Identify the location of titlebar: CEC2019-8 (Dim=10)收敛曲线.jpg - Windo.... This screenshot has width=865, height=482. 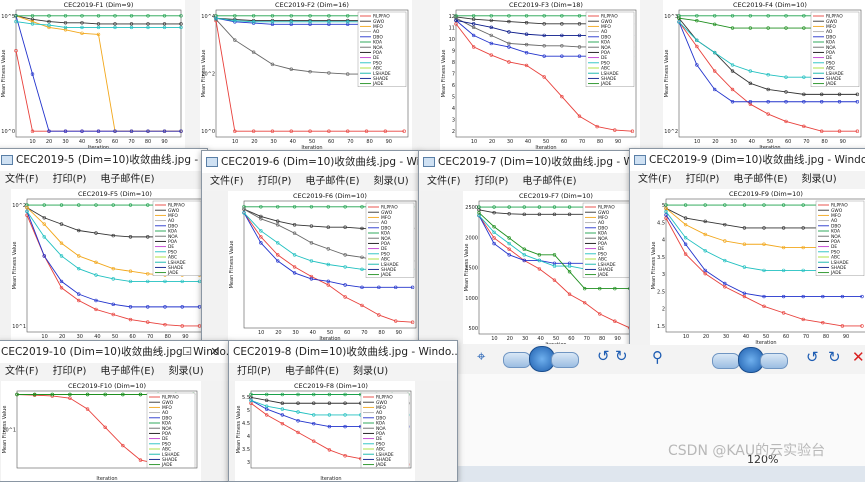
(343, 352).